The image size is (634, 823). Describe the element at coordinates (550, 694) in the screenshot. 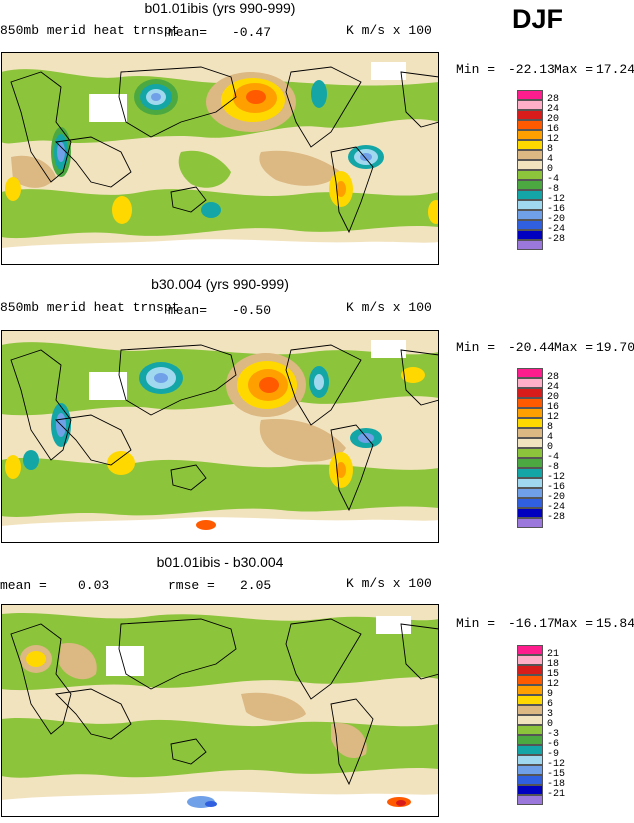

I see `legend-label: 9` at that location.